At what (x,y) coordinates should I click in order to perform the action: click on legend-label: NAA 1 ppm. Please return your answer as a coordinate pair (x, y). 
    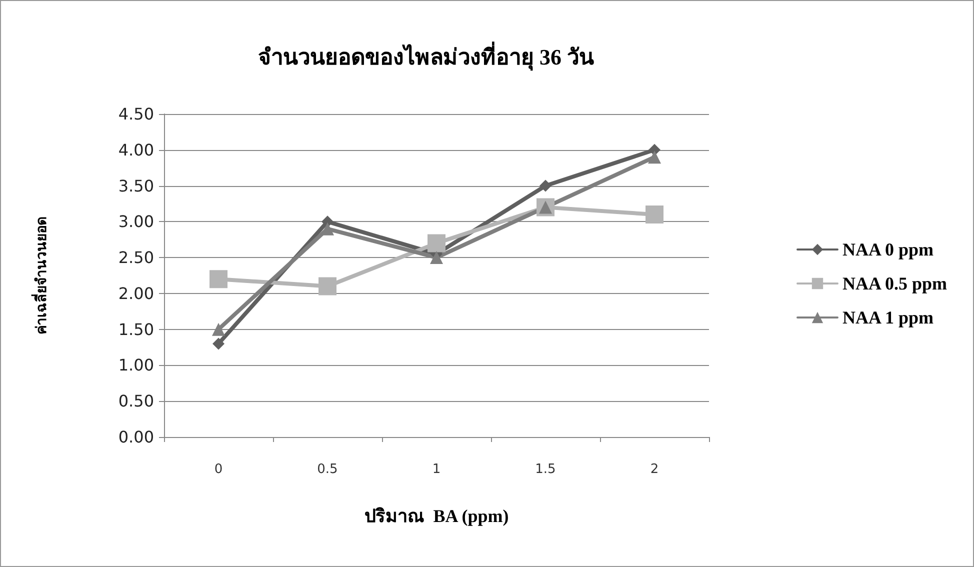
    Looking at the image, I should click on (888, 318).